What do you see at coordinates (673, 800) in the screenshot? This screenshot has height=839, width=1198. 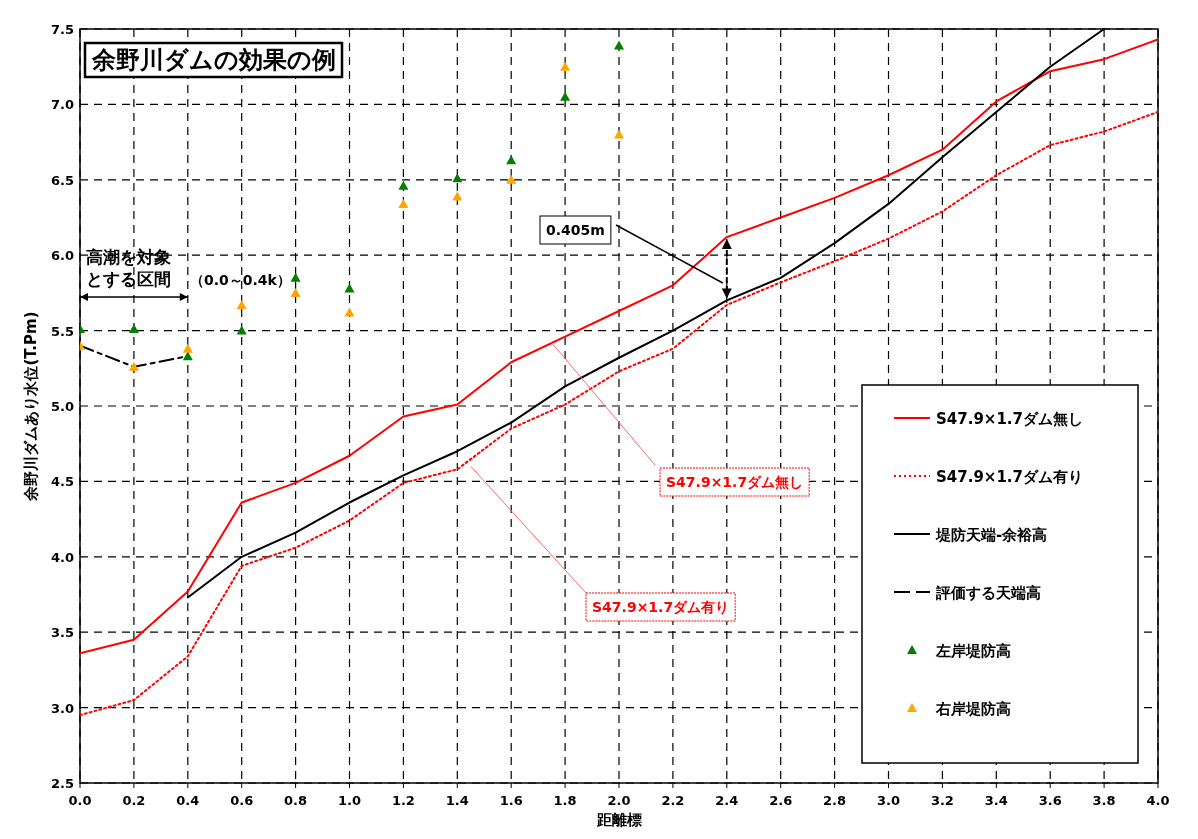 I see `x-tick-label: 2.2` at bounding box center [673, 800].